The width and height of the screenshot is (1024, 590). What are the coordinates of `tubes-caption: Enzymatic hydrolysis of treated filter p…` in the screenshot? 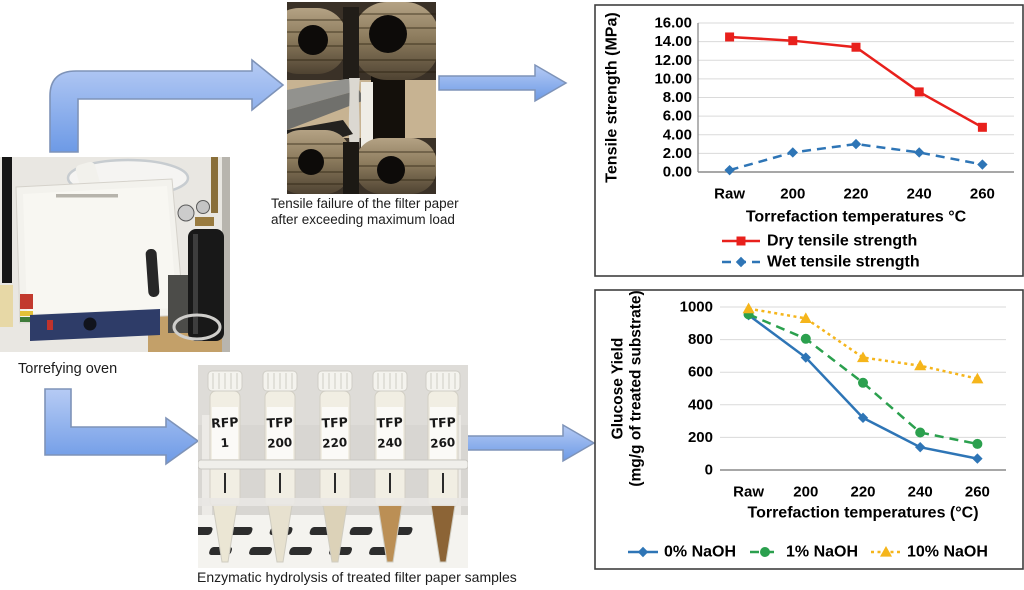 It's located at (357, 577).